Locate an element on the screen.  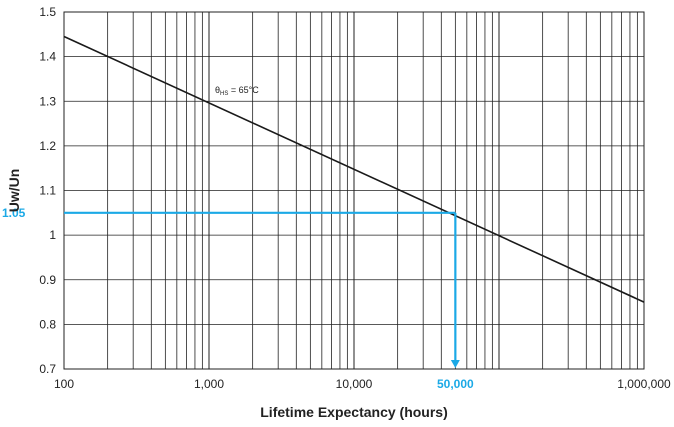
y-tick-label: 1.3 is located at coordinates (47, 101).